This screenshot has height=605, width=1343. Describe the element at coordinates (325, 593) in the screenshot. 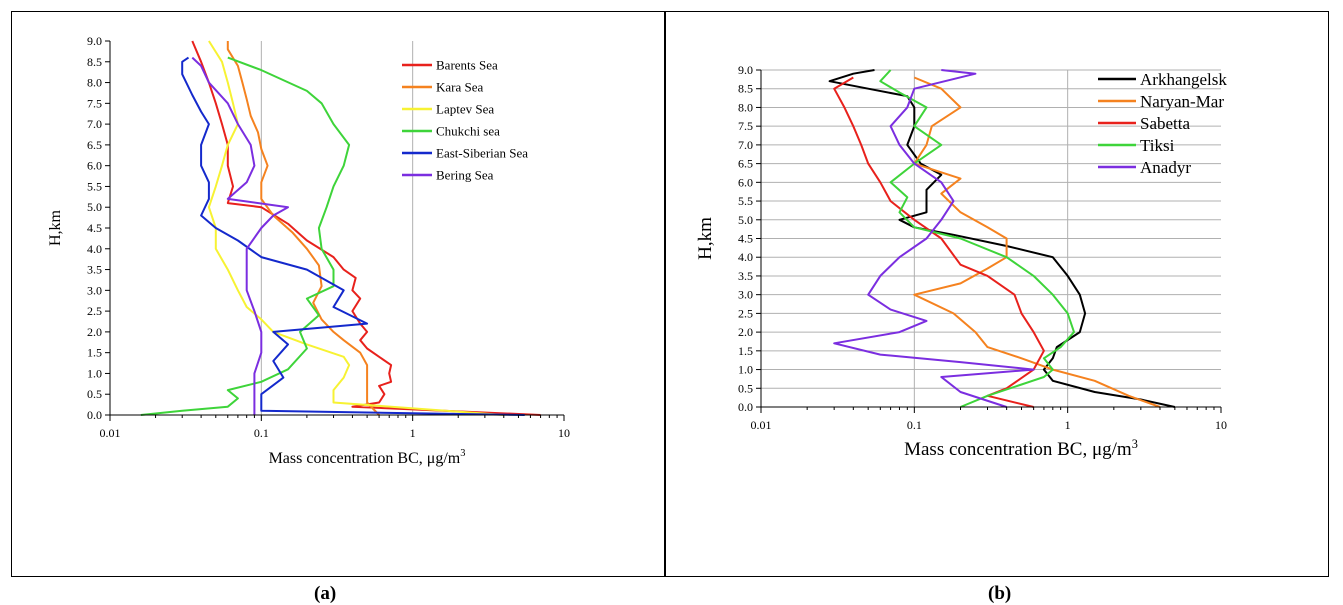

I see `panel-label-a: (a)` at that location.